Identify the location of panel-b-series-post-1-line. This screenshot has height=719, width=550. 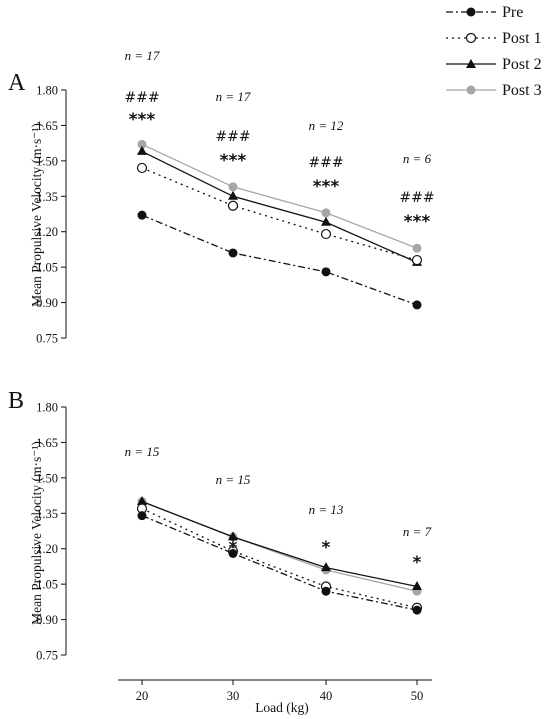
(279, 558).